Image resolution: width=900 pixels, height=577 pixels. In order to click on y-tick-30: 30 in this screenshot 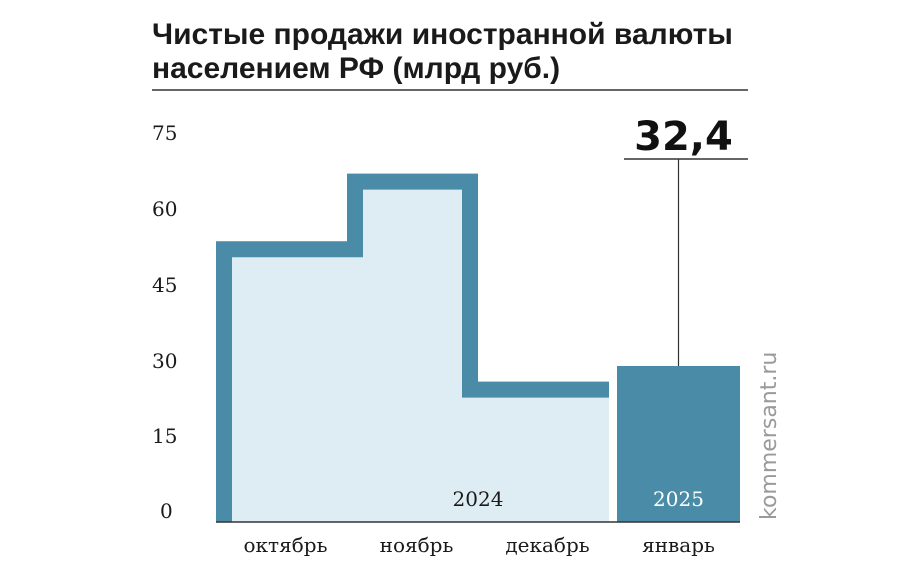, I will do `click(164, 361)`.